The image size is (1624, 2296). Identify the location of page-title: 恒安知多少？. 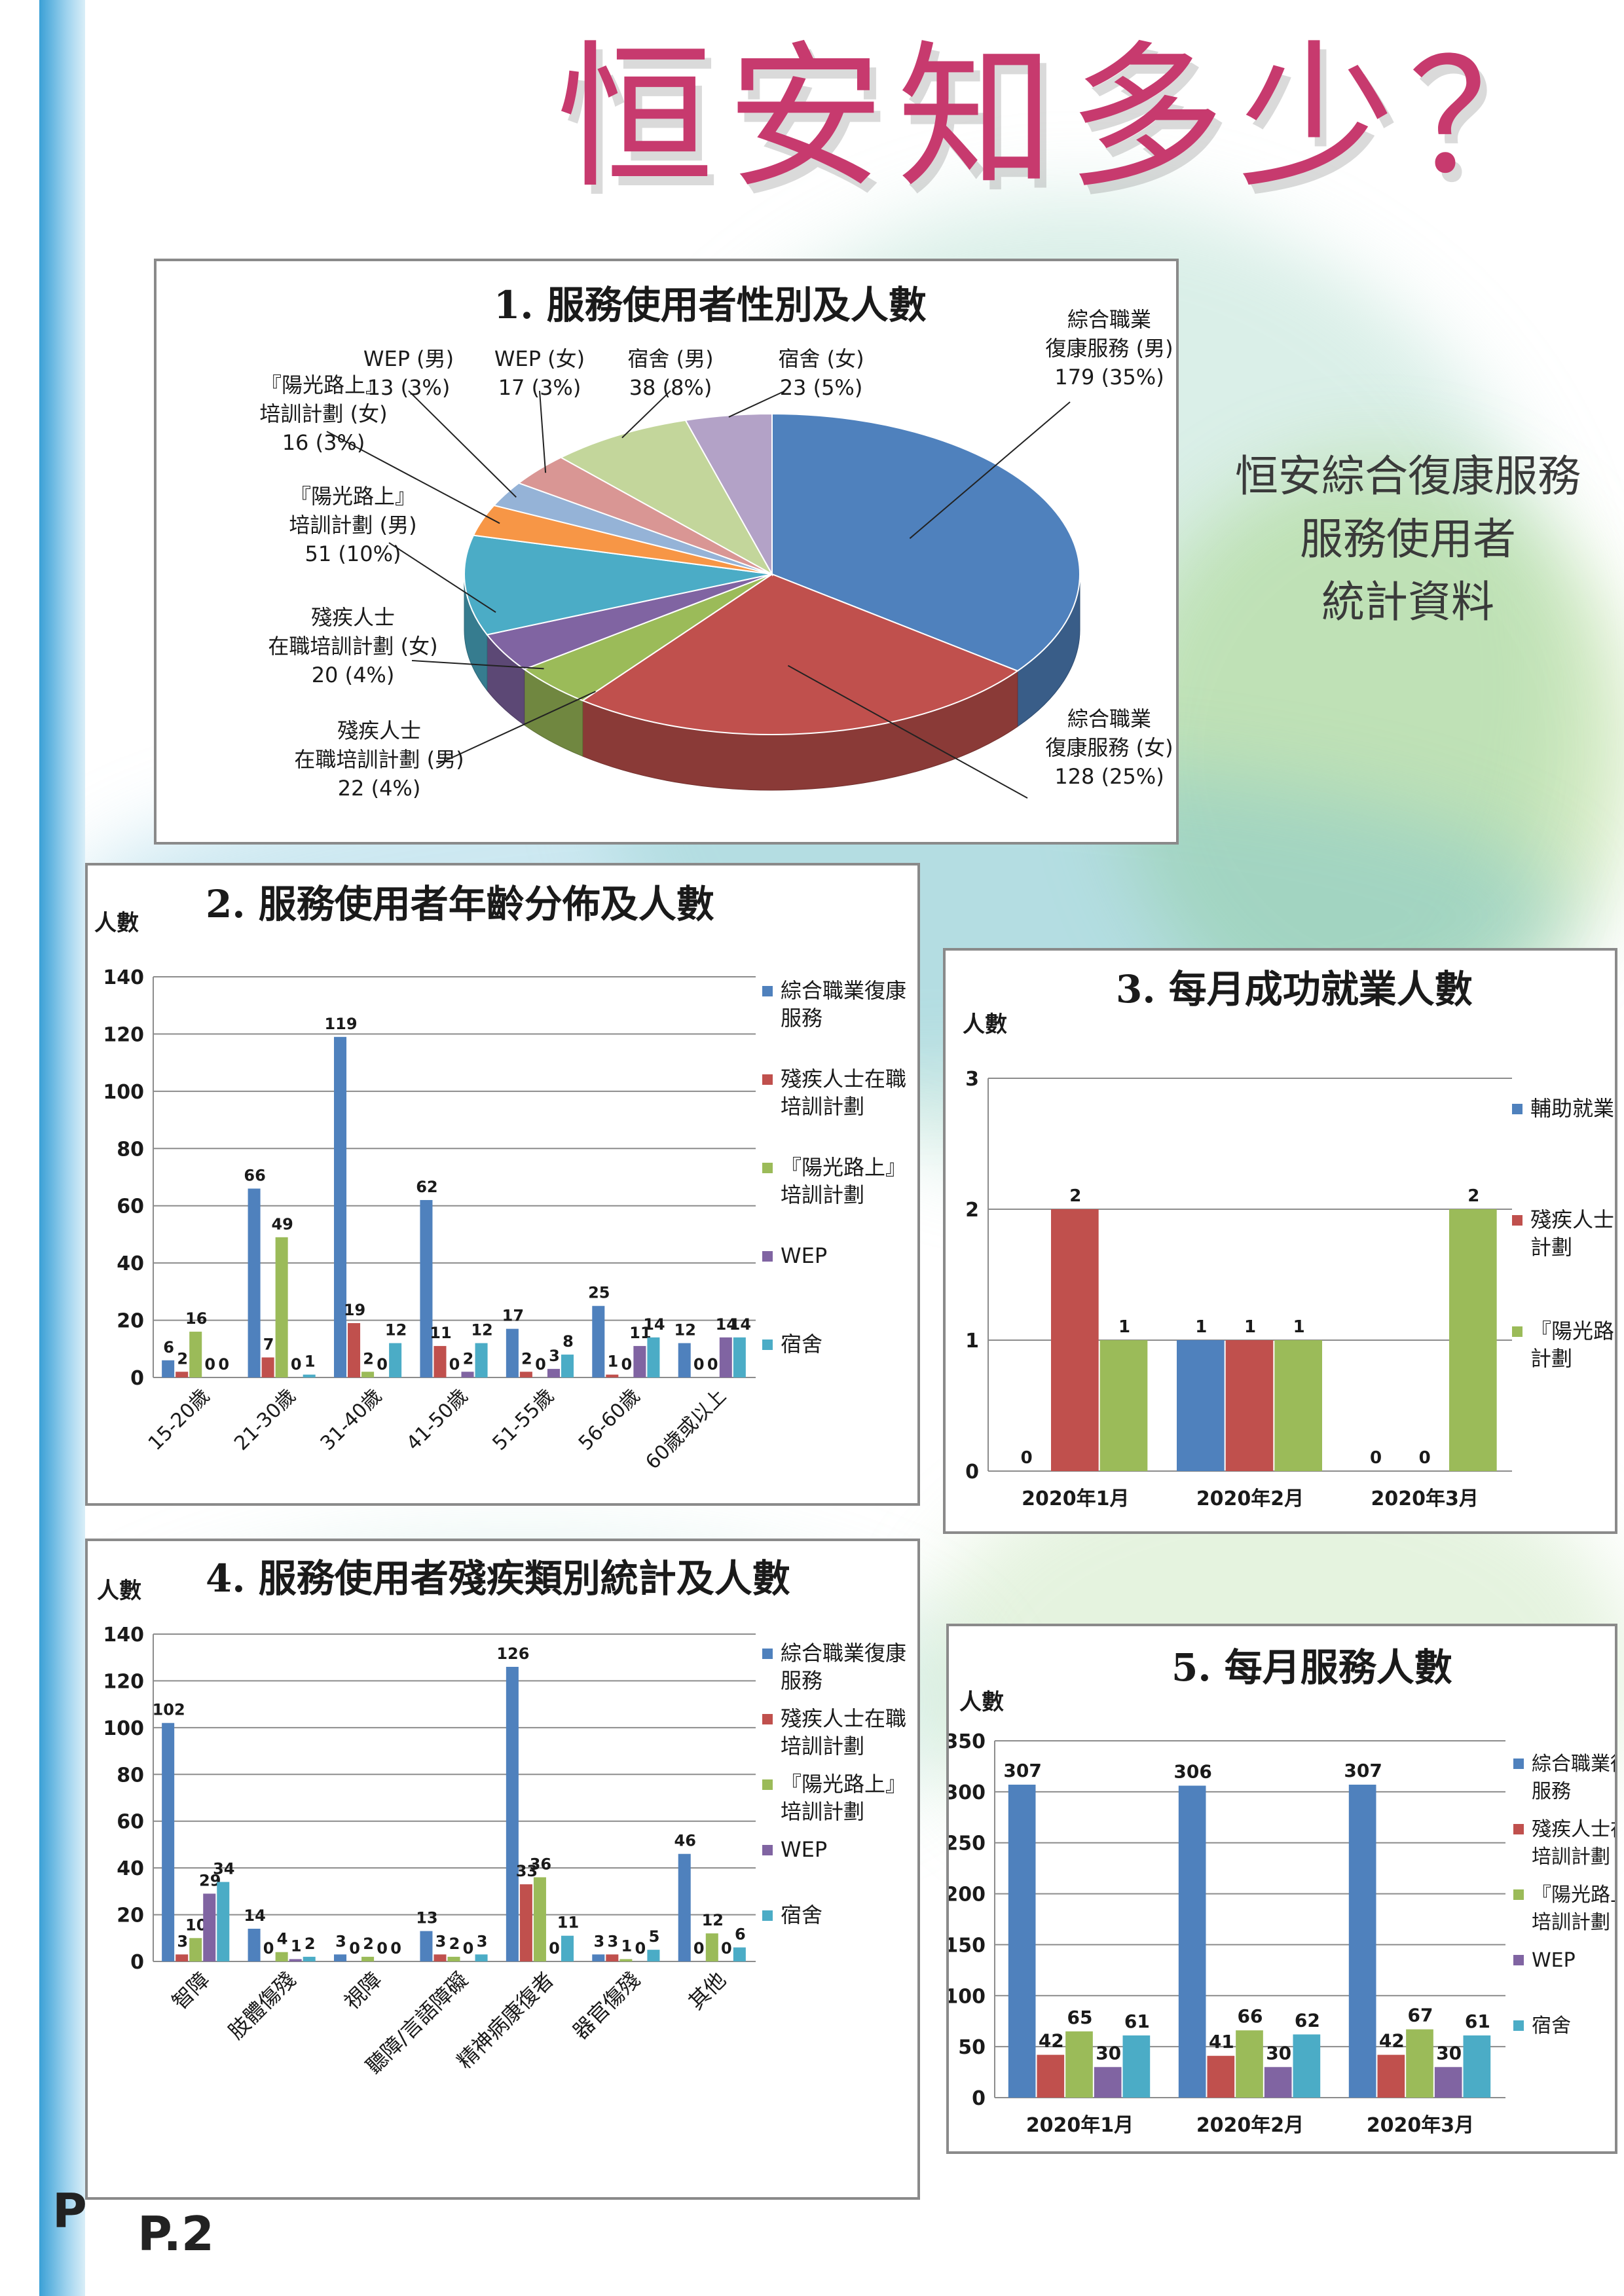
(1067, 118).